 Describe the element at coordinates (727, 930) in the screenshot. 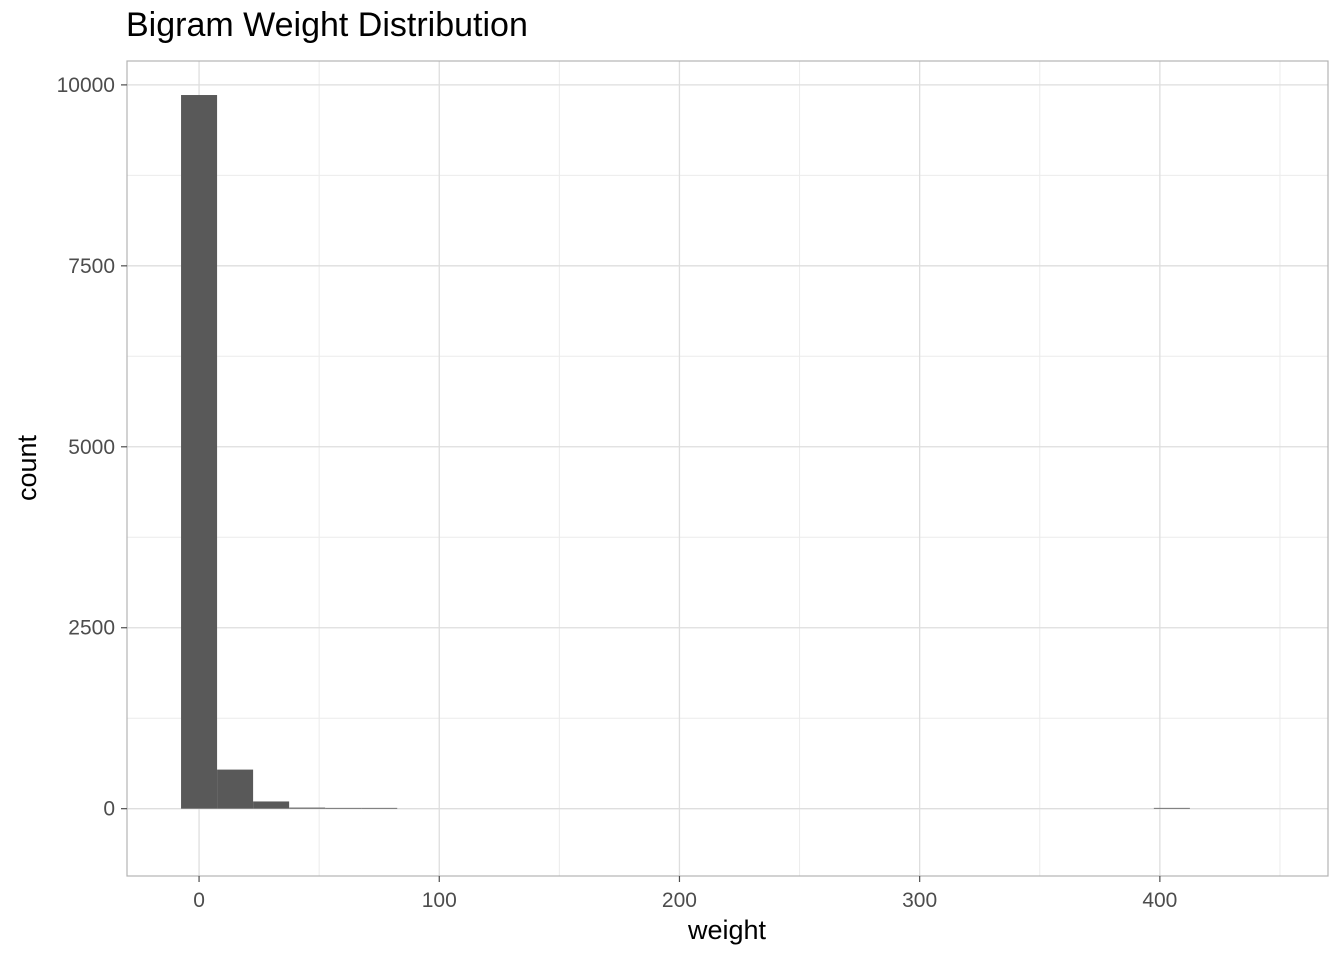

I see `x-axis-title: weight` at that location.